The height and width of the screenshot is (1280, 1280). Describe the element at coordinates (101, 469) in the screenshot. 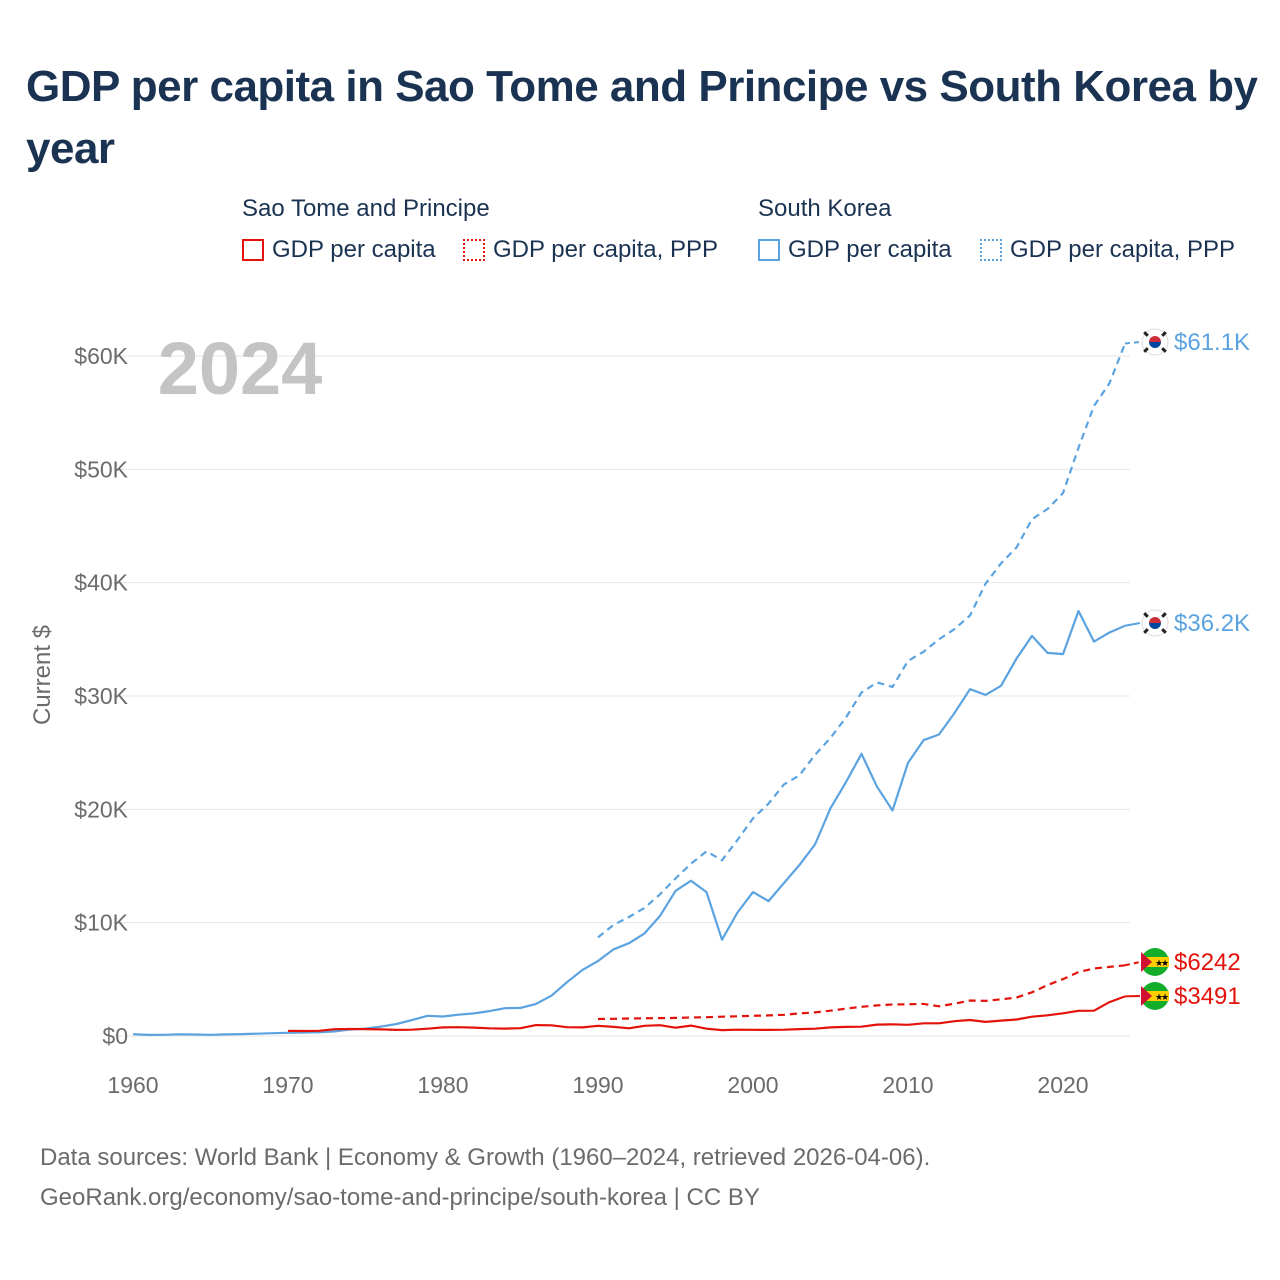

I see `y-tick-label: $50K` at that location.